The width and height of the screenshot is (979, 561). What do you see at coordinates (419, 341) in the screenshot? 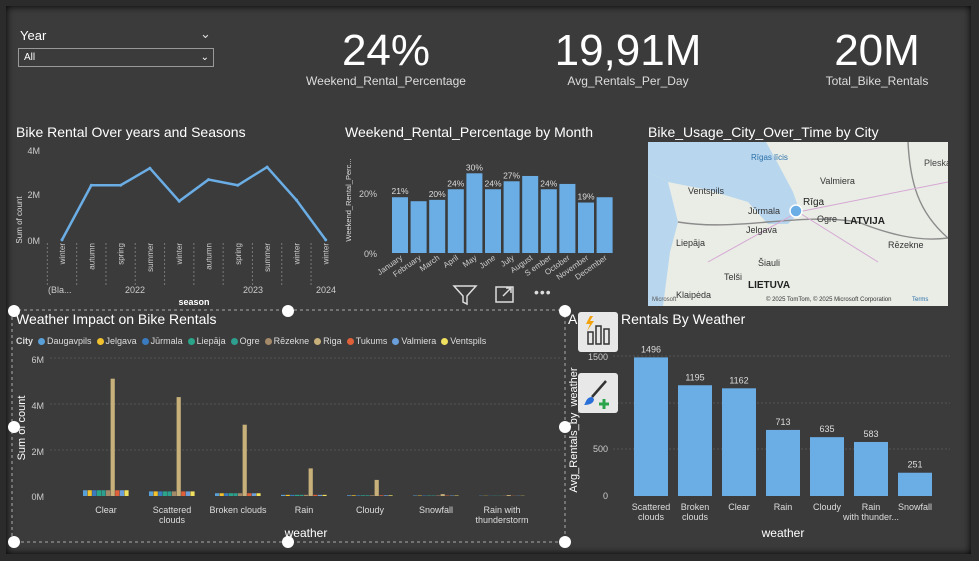
I see `legend-item: Valmiera` at bounding box center [419, 341].